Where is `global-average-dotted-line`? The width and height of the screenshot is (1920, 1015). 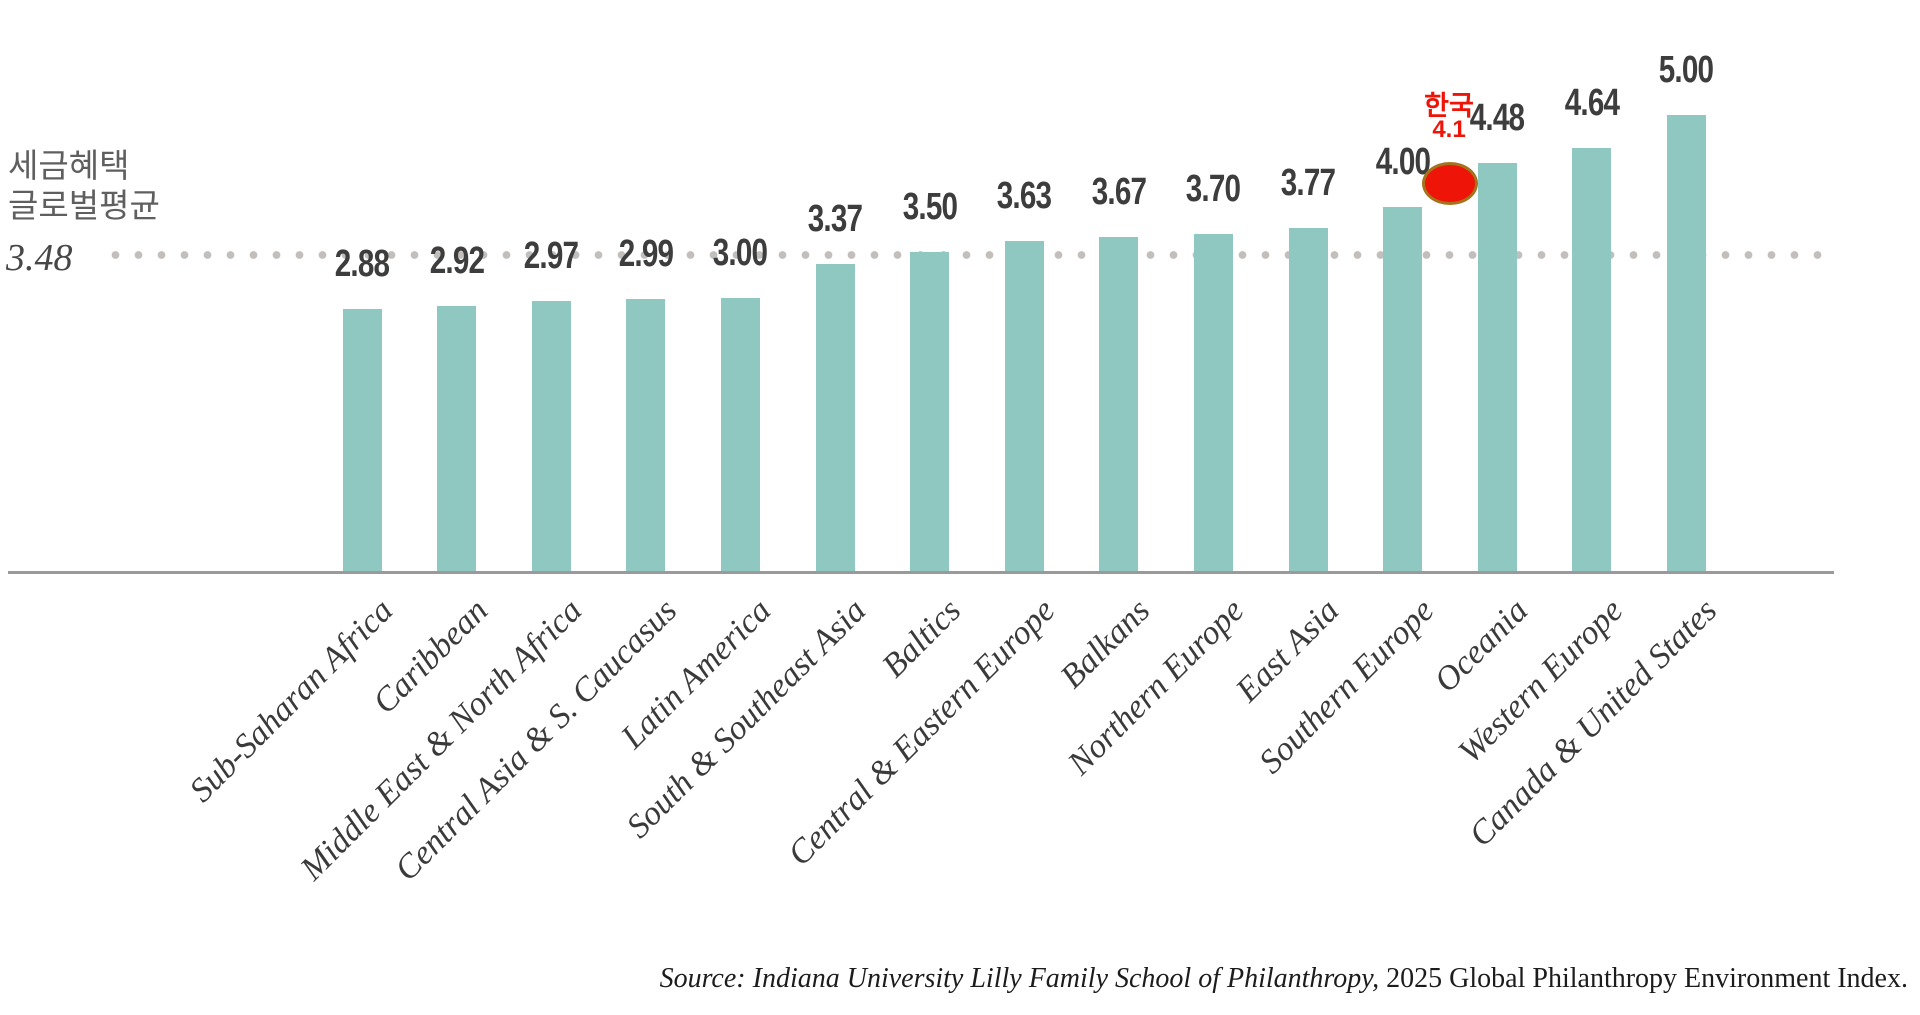
global-average-dotted-line is located at coordinates (969, 255).